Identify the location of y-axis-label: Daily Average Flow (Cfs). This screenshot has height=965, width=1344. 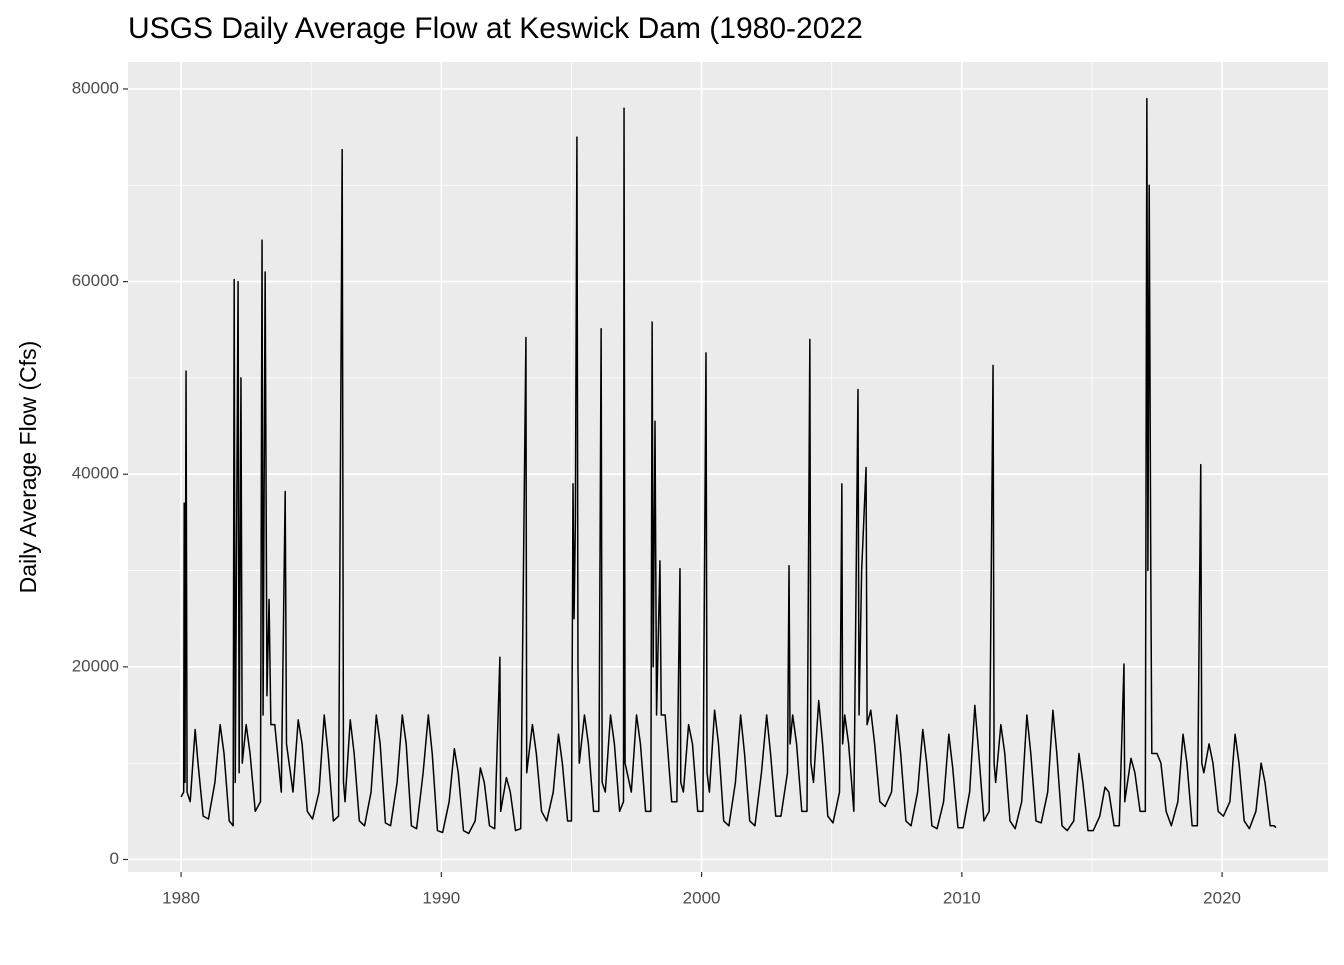
(28, 467).